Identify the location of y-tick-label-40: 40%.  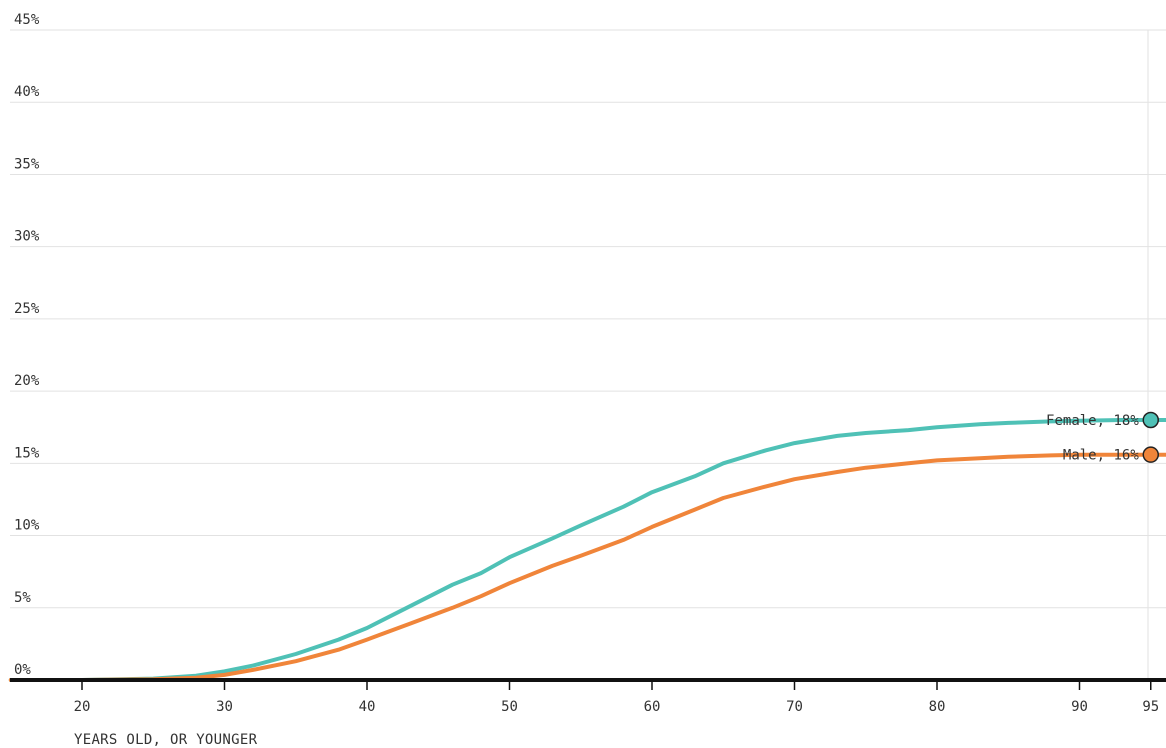
(27, 92).